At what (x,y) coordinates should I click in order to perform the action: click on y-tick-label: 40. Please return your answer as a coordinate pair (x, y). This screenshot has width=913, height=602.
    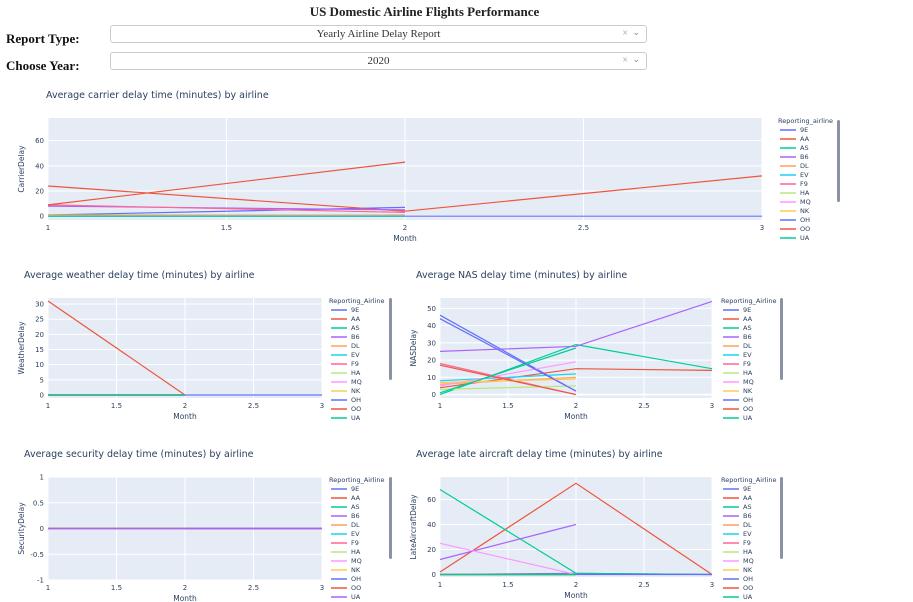
    Looking at the image, I should click on (431, 525).